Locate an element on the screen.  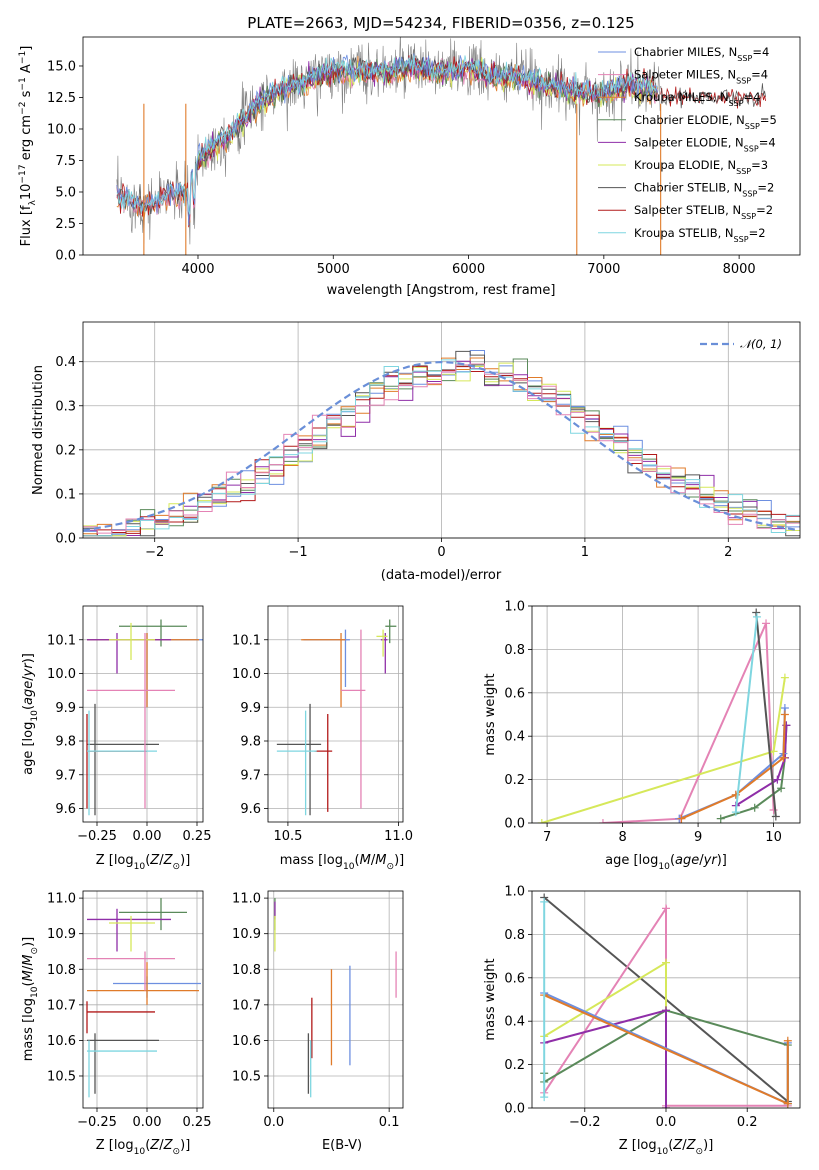
x-tick-label: 8000 is located at coordinates (739, 269).